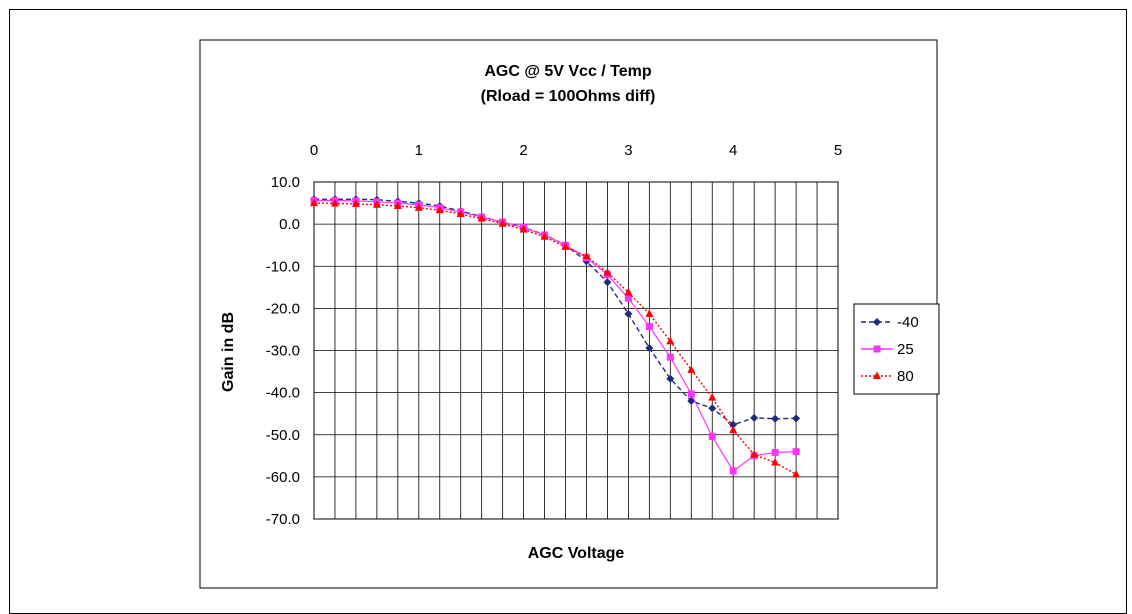  What do you see at coordinates (419, 150) in the screenshot?
I see `x-tick-label: 1` at bounding box center [419, 150].